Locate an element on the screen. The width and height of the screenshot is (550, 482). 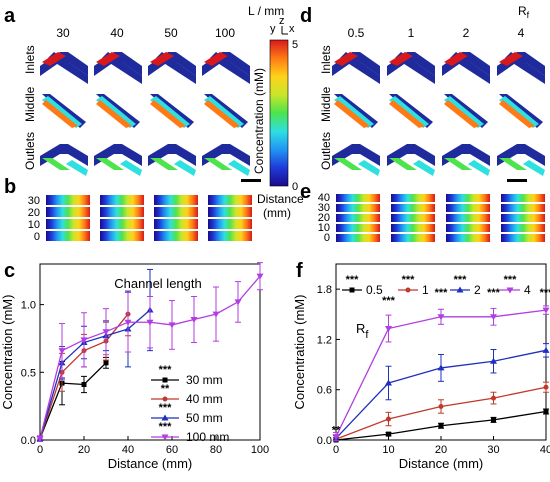
panel-d-row-inlets: Inlets is located at coordinates (326, 59).